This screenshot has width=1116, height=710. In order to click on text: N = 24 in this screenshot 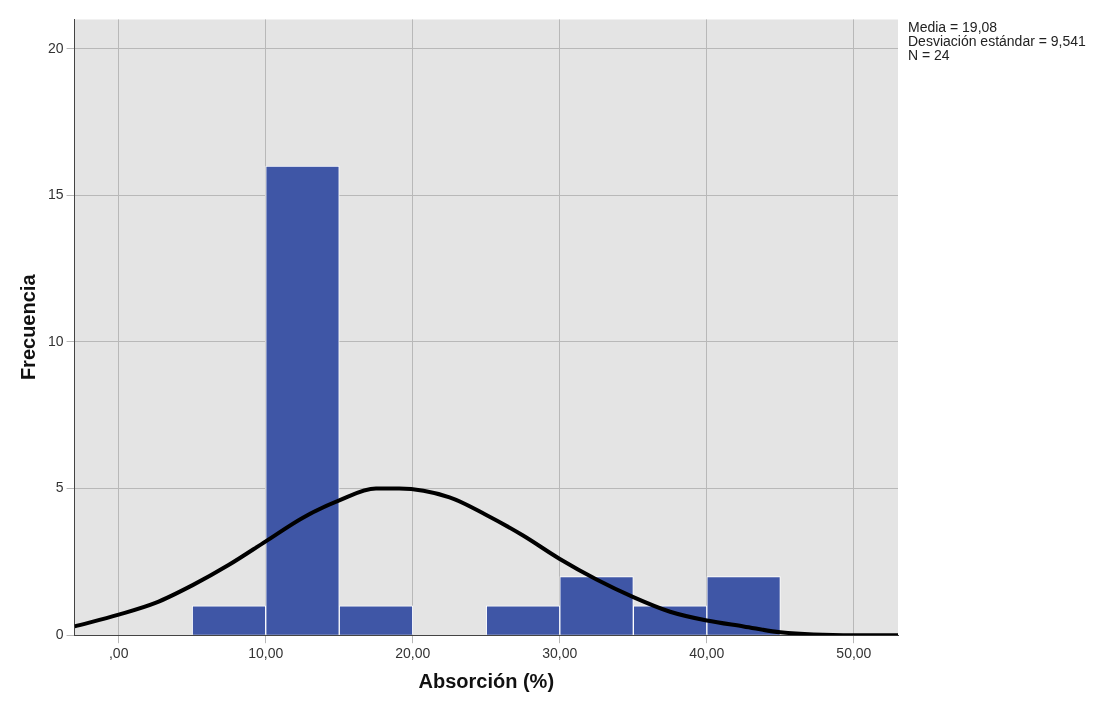, I will do `click(929, 55)`.